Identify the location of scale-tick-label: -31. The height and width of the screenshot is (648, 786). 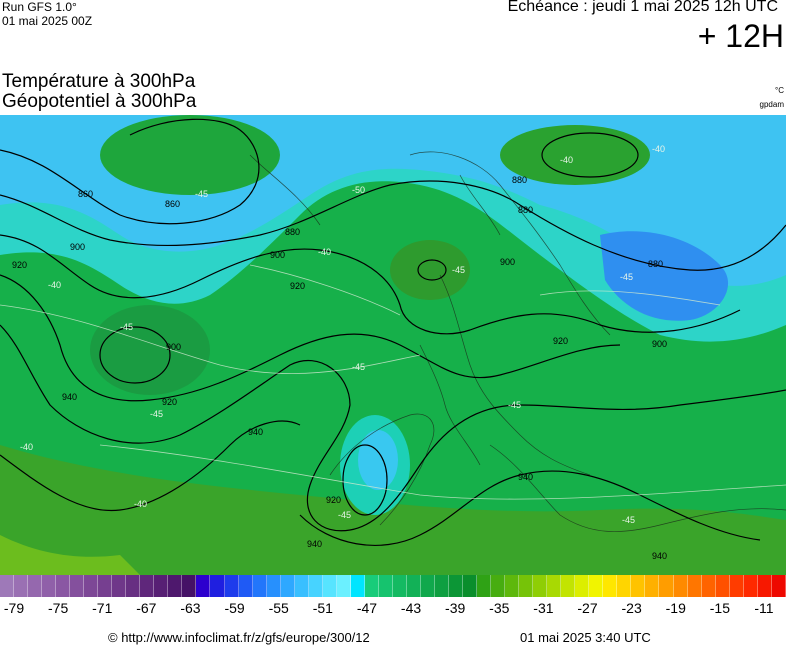
(543, 608).